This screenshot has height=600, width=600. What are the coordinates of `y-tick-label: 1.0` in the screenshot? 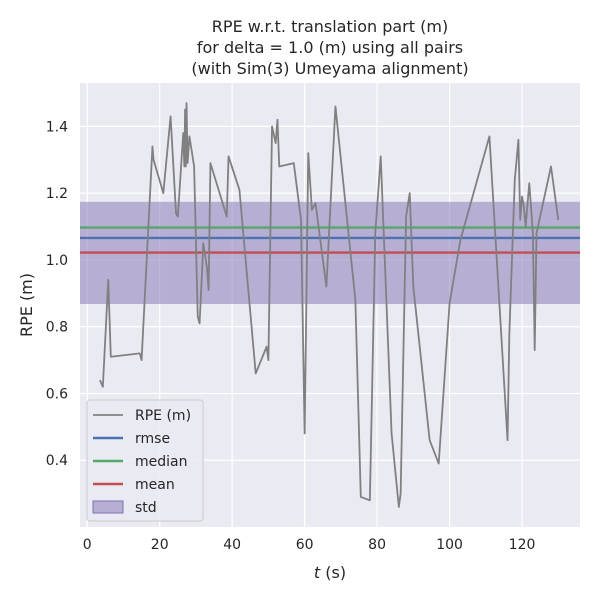 It's located at (57, 261).